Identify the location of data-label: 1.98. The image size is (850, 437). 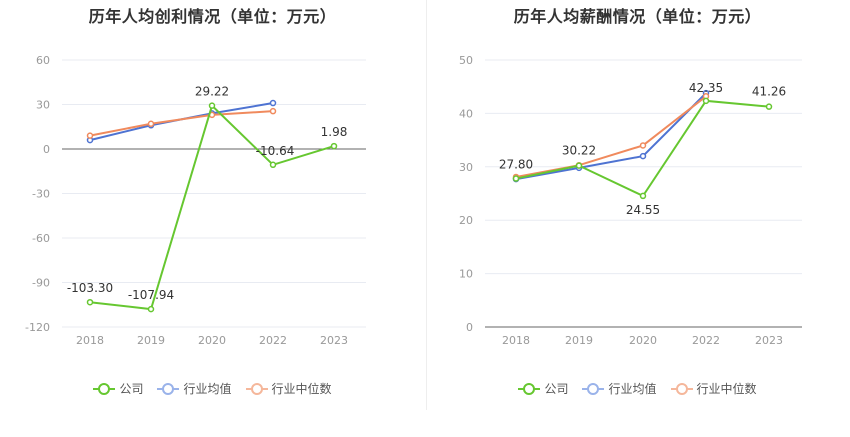
(334, 132).